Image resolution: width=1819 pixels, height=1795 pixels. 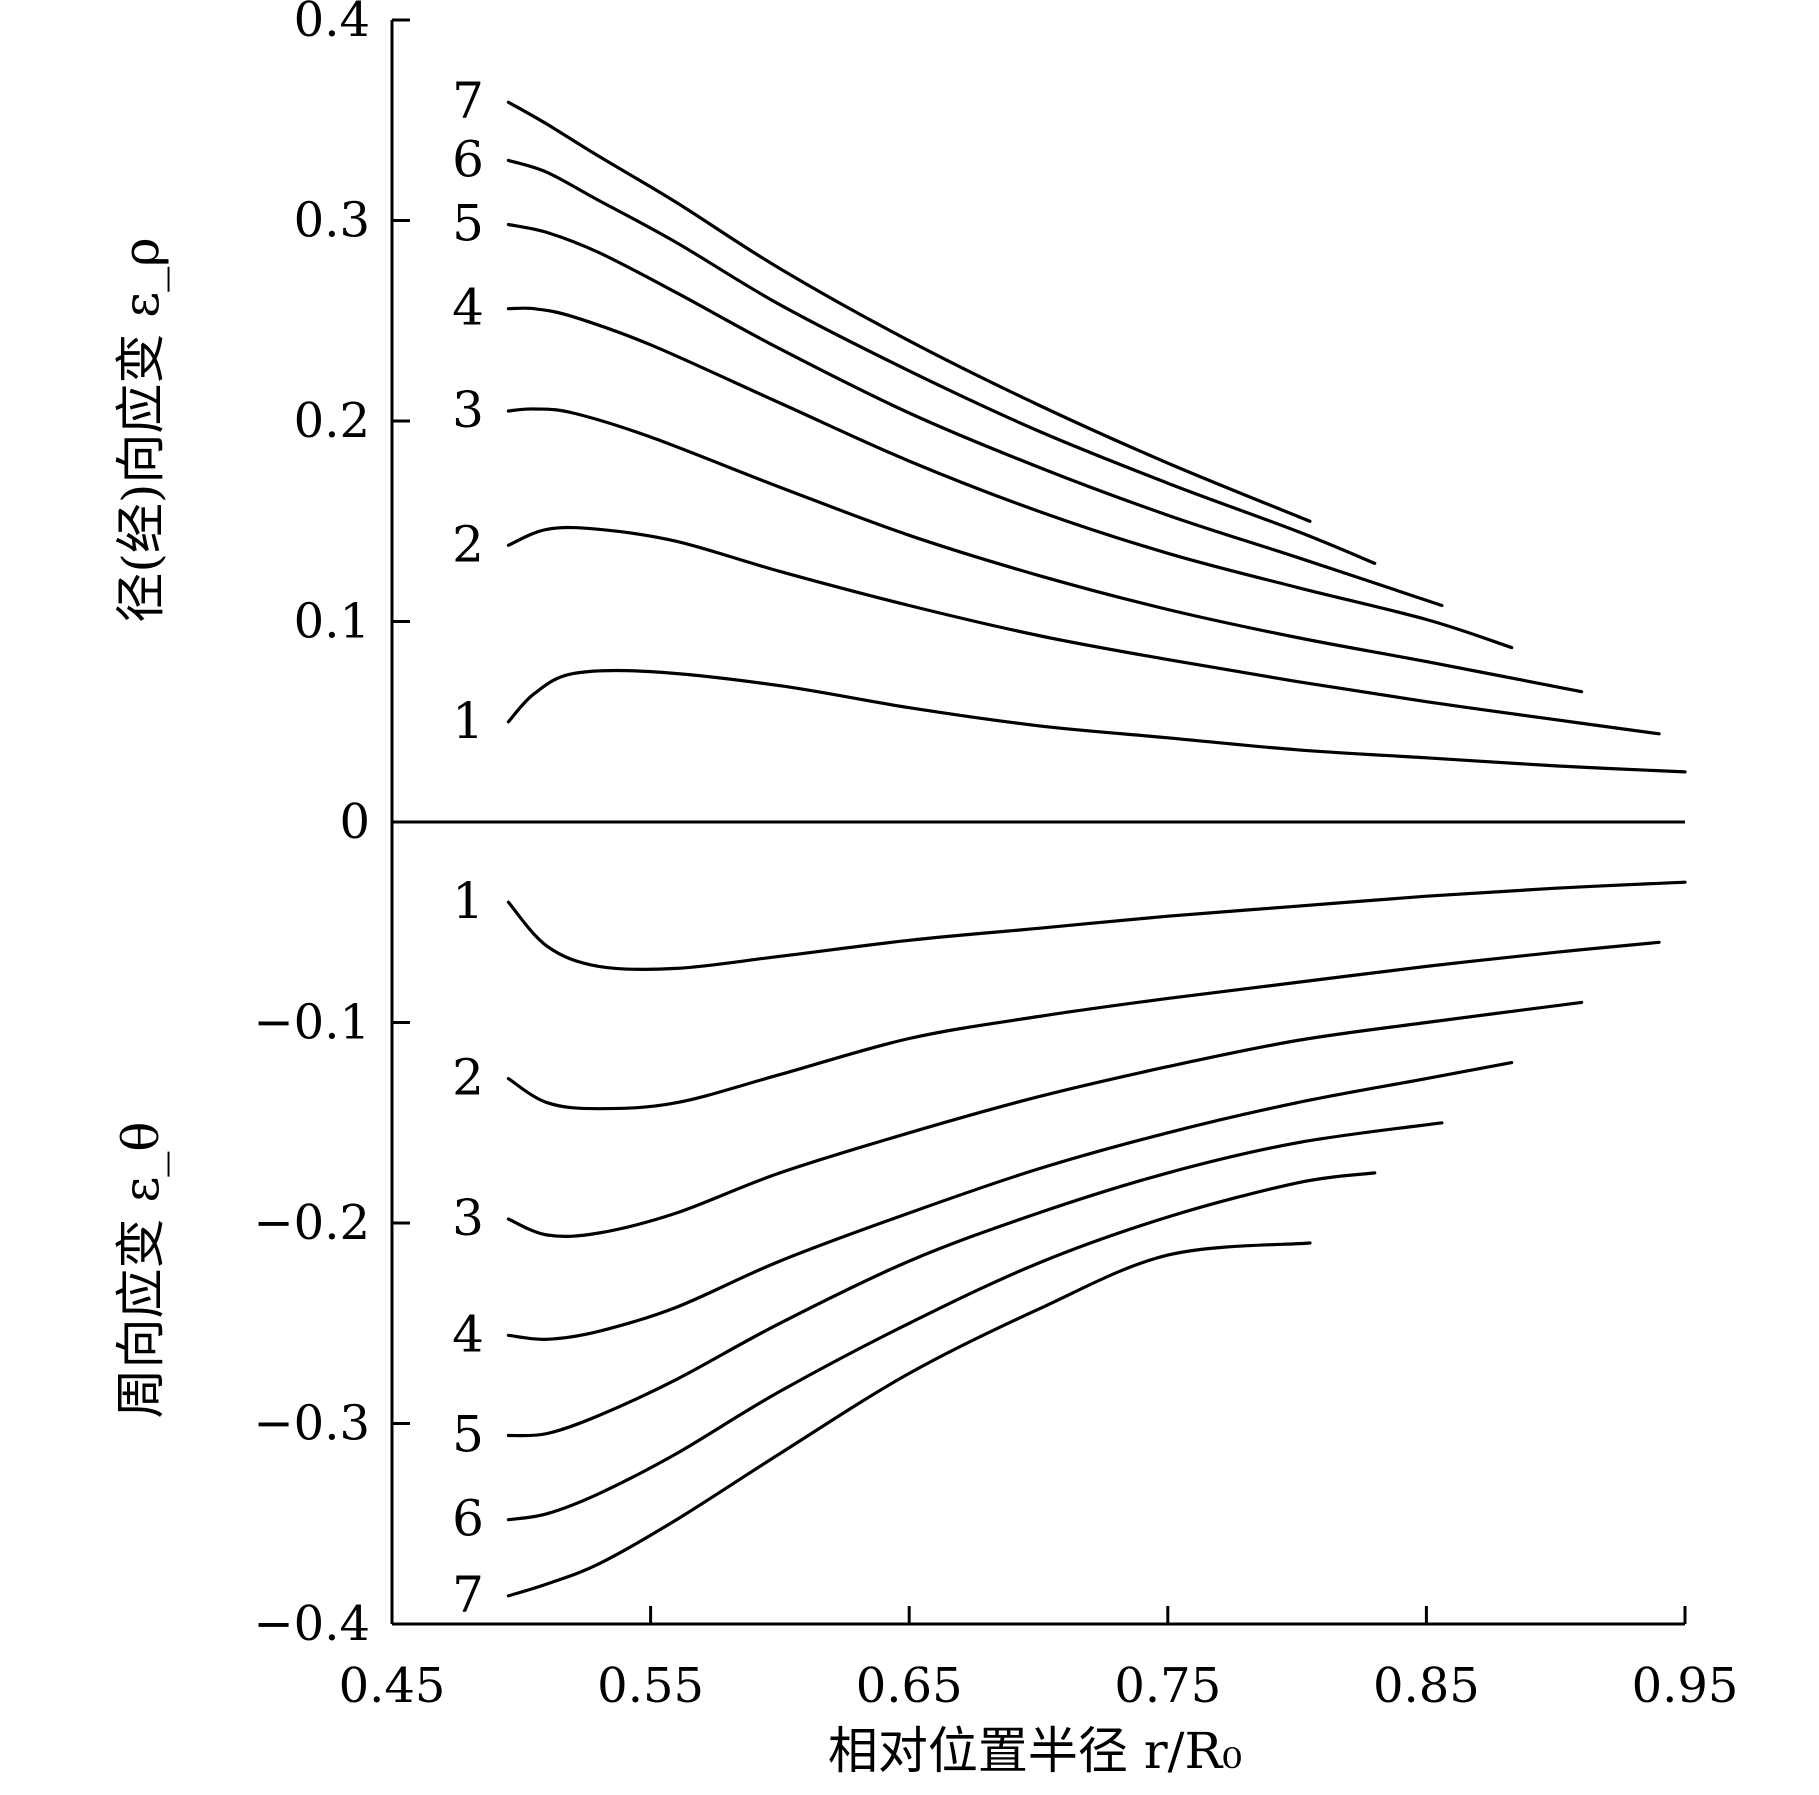 What do you see at coordinates (311, 1023) in the screenshot?
I see `y-tick-label: −0.1` at bounding box center [311, 1023].